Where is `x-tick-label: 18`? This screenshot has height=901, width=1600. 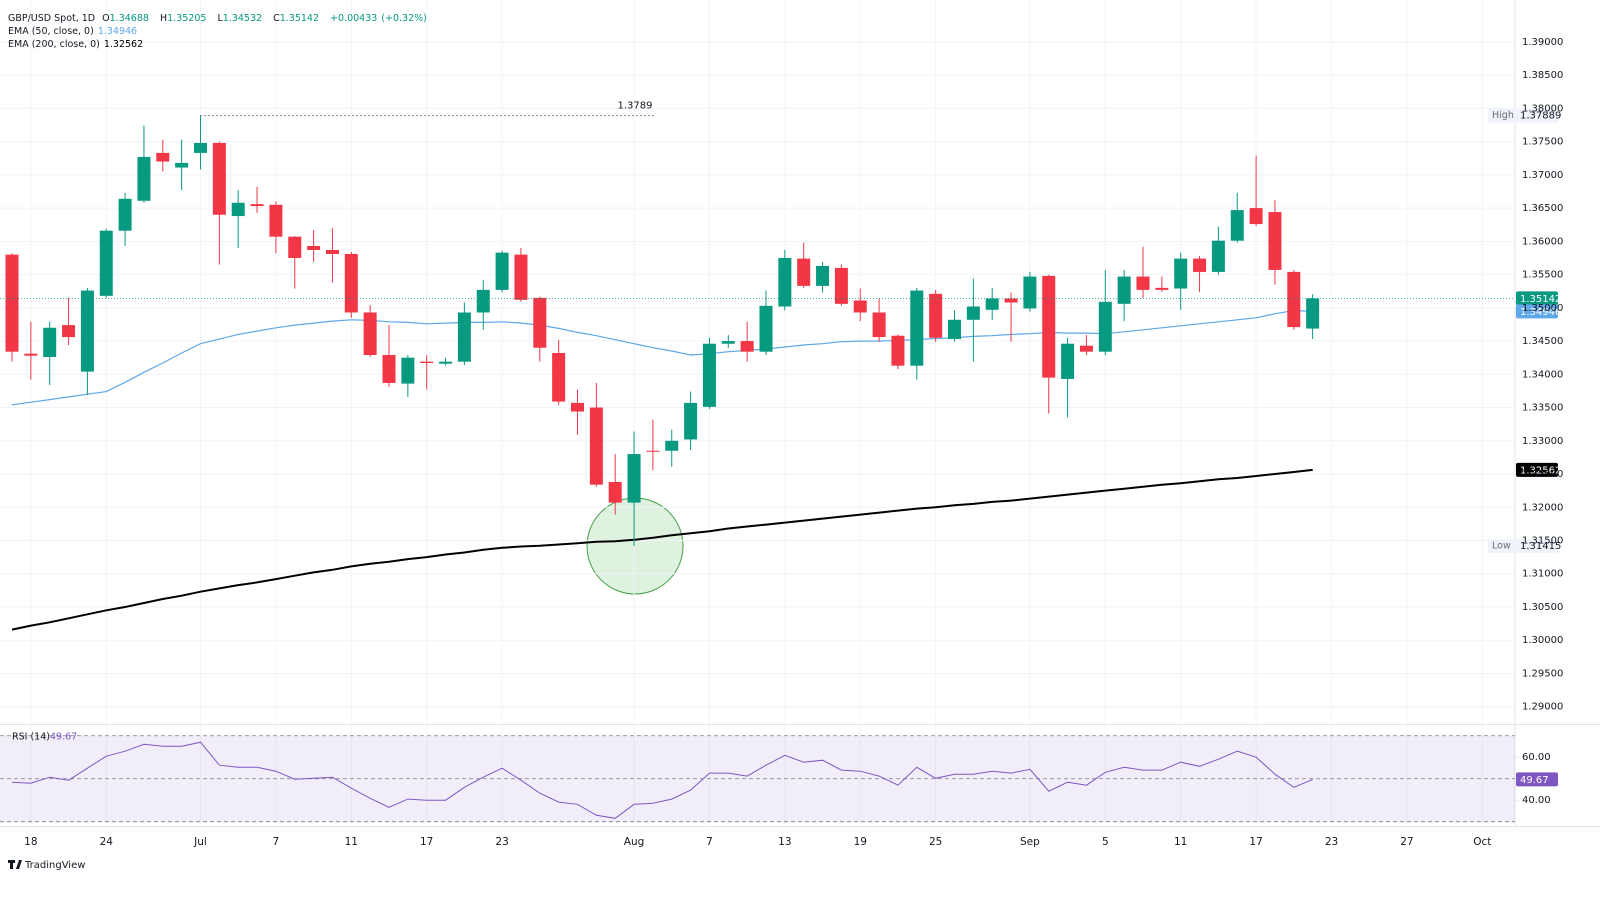 x-tick-label: 18 is located at coordinates (30, 842).